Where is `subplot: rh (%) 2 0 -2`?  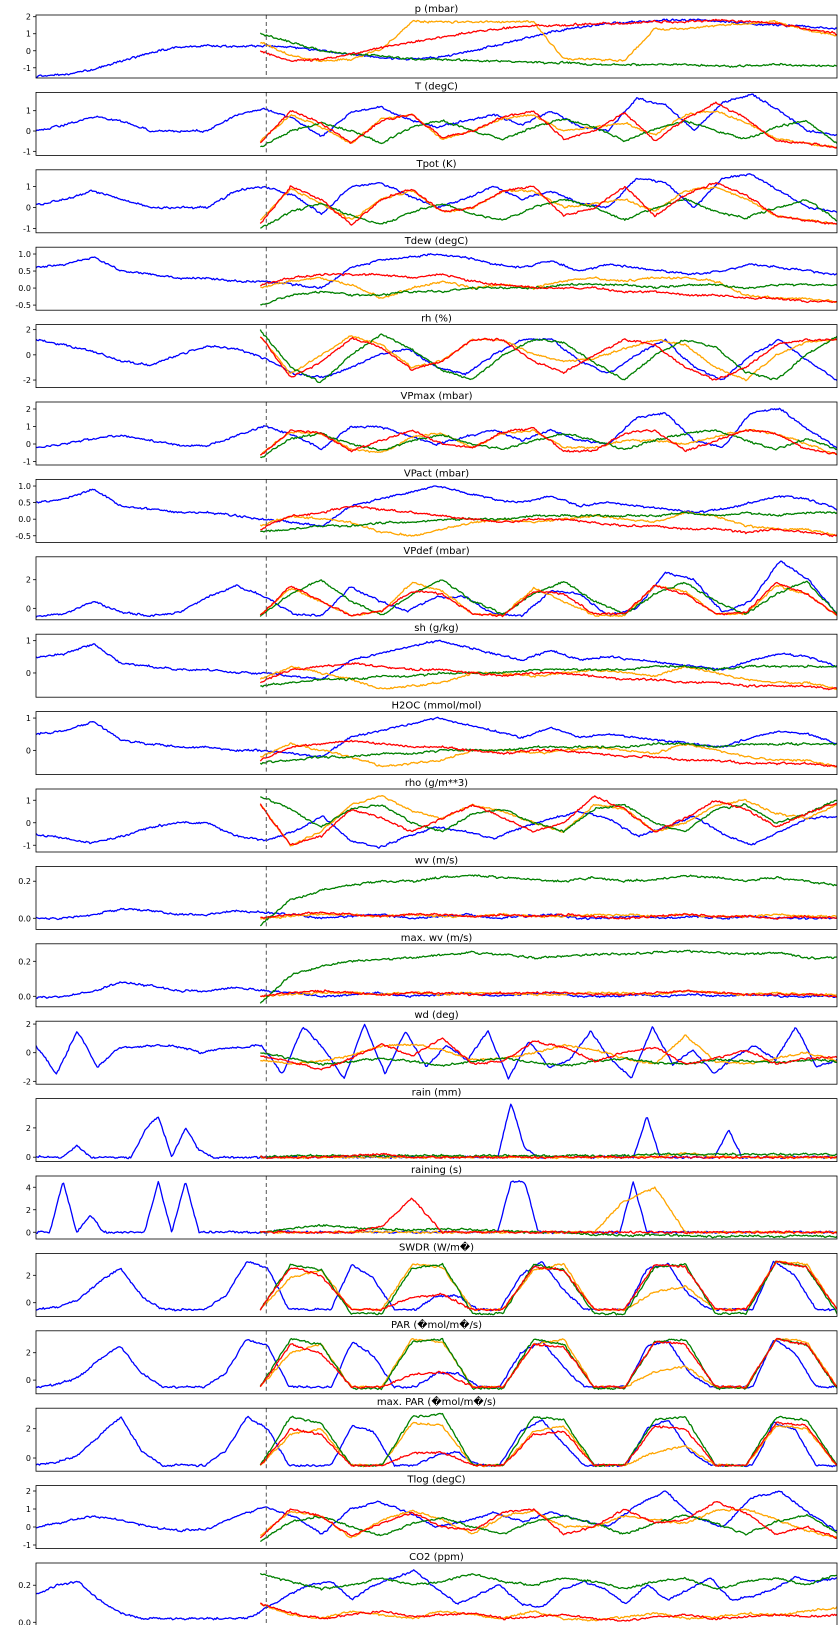 subplot: rh (%) 2 0 -2 is located at coordinates (430, 351).